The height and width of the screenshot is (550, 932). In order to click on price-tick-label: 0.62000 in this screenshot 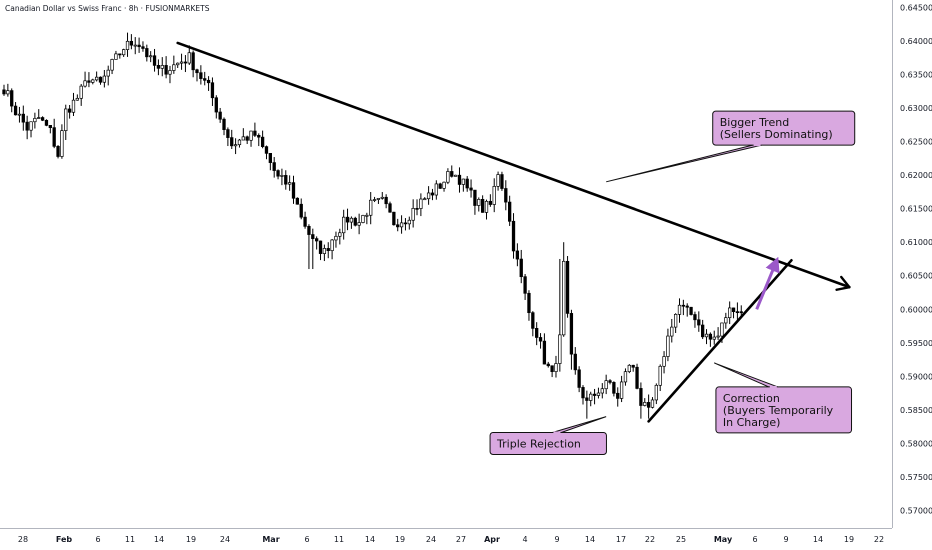, I will do `click(916, 175)`.